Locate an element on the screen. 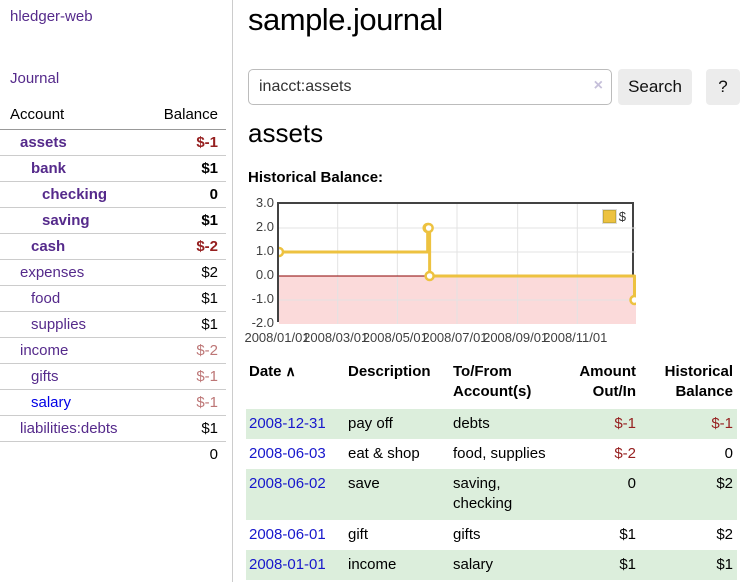 This screenshot has width=742, height=582. account-link: expenses is located at coordinates (52, 272).